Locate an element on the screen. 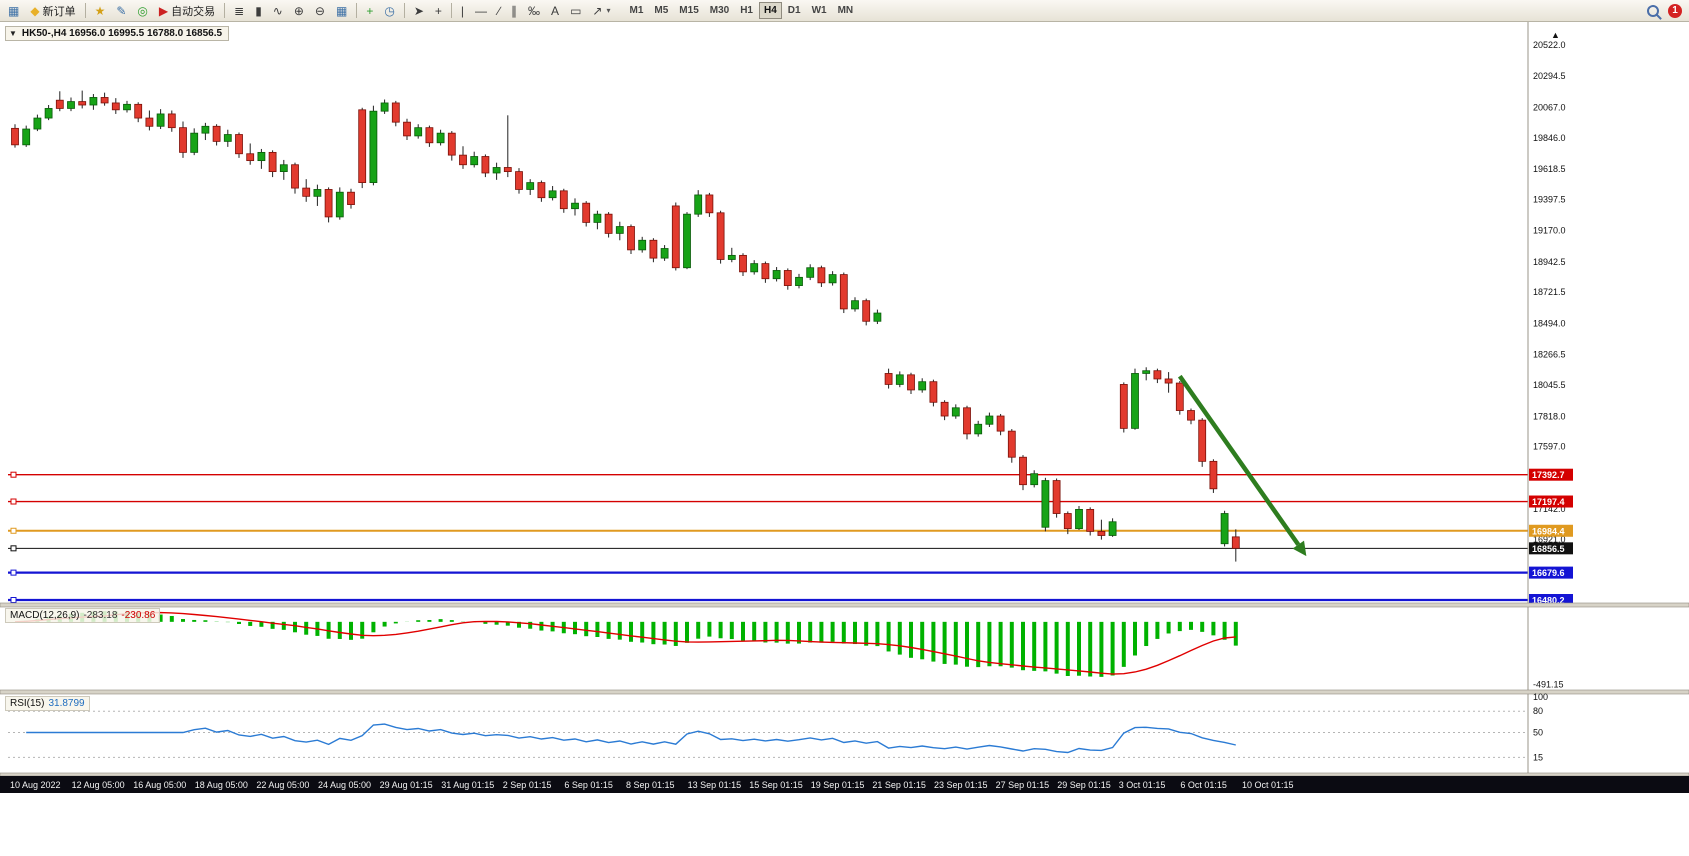  zoom-in-button: ⊕ is located at coordinates (299, 11).